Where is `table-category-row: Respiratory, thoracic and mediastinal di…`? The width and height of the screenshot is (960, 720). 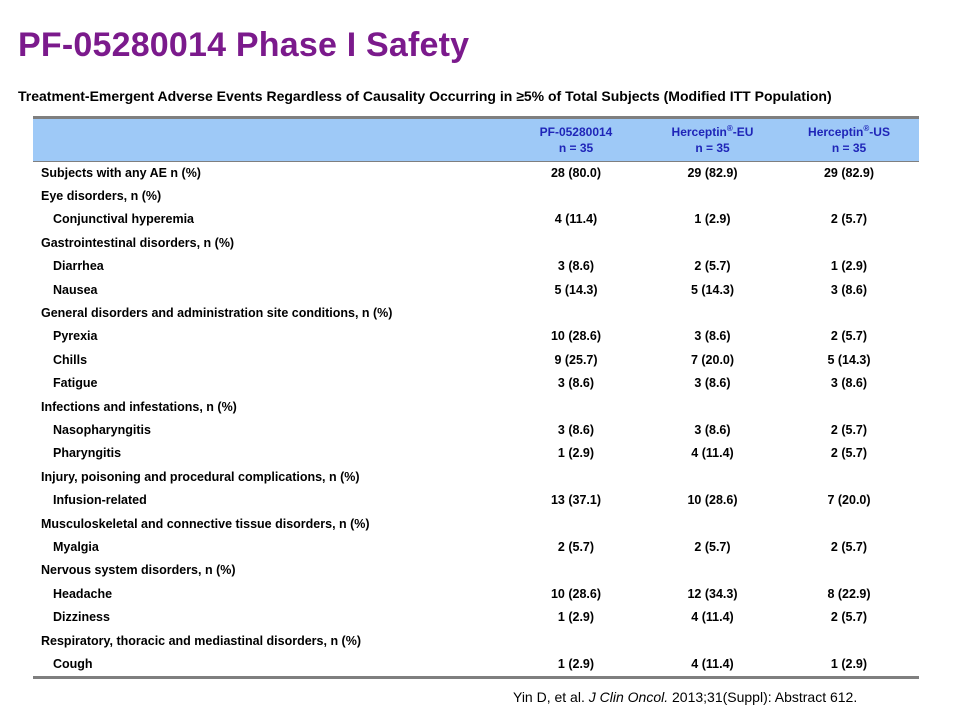 table-category-row: Respiratory, thoracic and mediastinal di… is located at coordinates (476, 640).